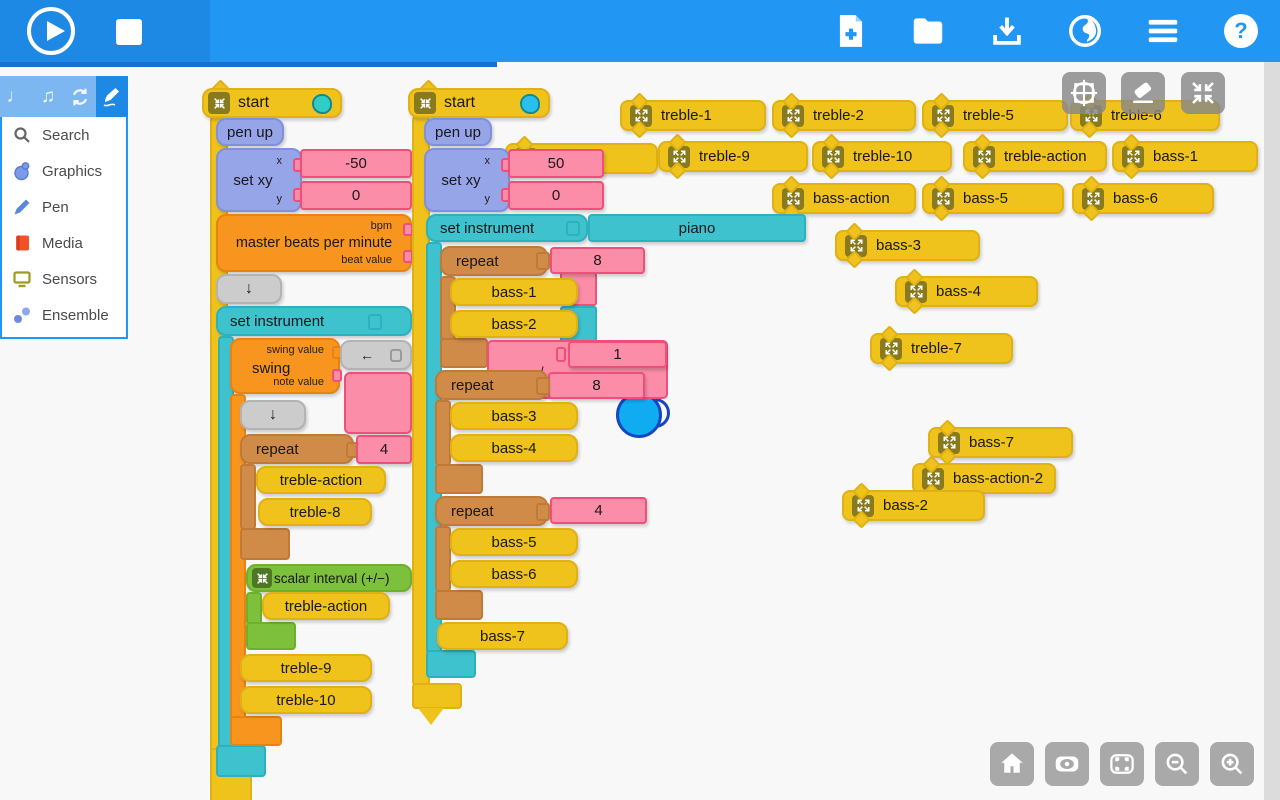 Image resolution: width=1280 pixels, height=800 pixels. Describe the element at coordinates (16, 96) in the screenshot. I see `tab-rhythm-note: ♩` at that location.